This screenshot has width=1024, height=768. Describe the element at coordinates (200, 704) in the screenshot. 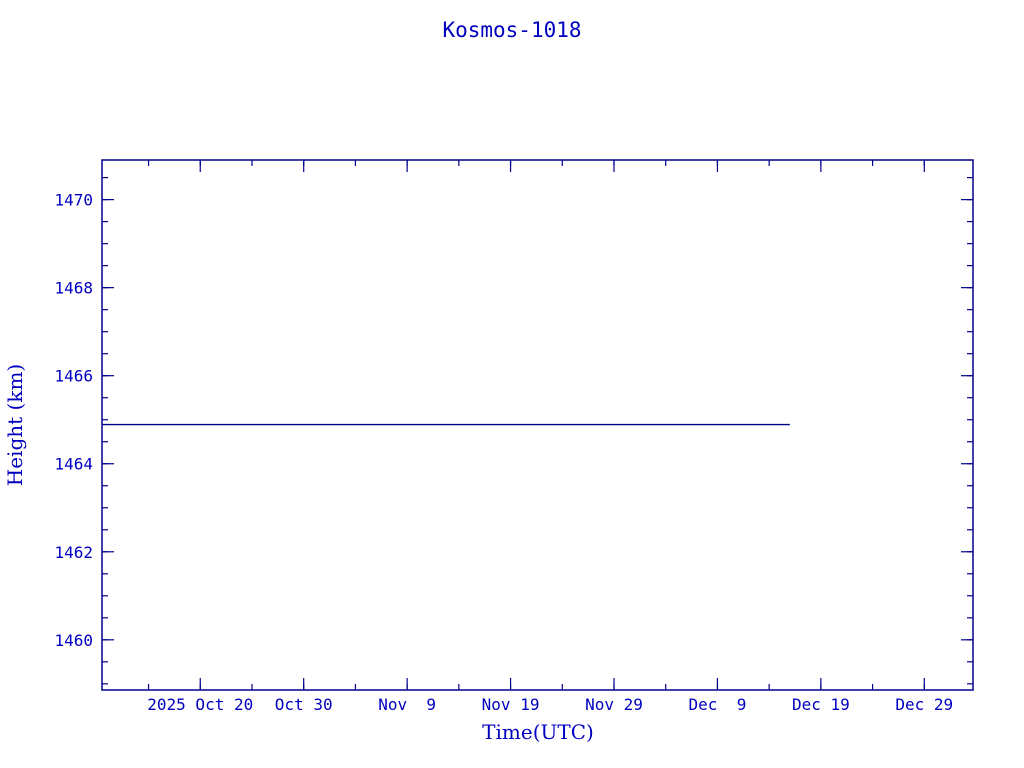

I see `x-tick-label: 2025 Oct 20` at that location.